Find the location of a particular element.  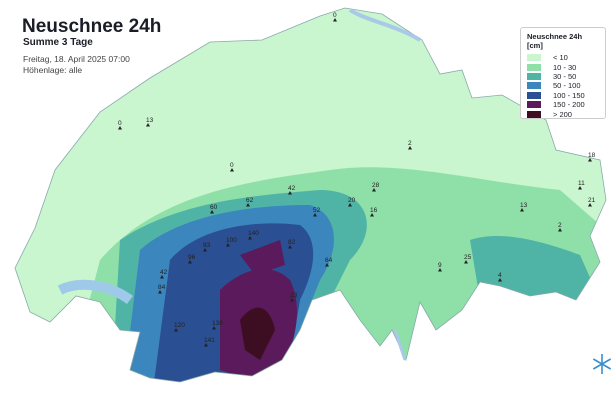

station-value: 60 is located at coordinates (214, 207).